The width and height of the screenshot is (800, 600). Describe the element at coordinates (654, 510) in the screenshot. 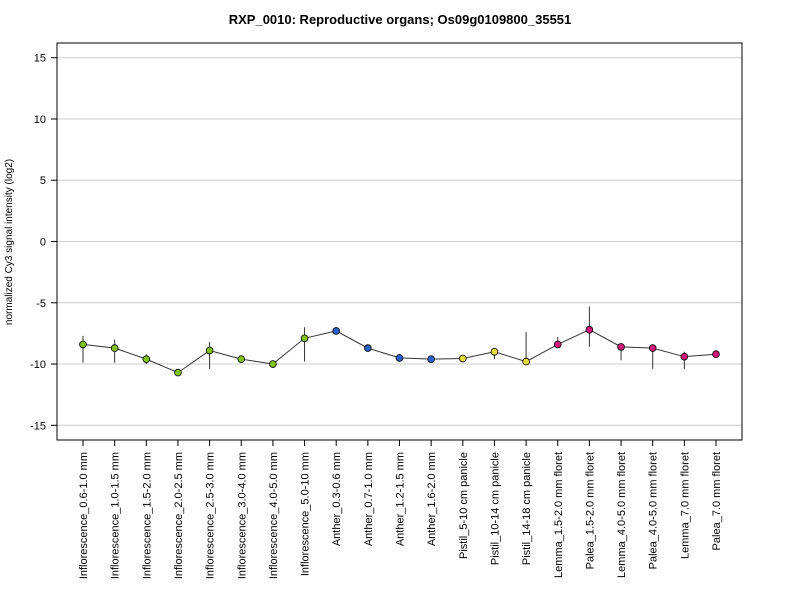

I see `x-tick-label: Palea_4.0-5.0 mm floret` at that location.